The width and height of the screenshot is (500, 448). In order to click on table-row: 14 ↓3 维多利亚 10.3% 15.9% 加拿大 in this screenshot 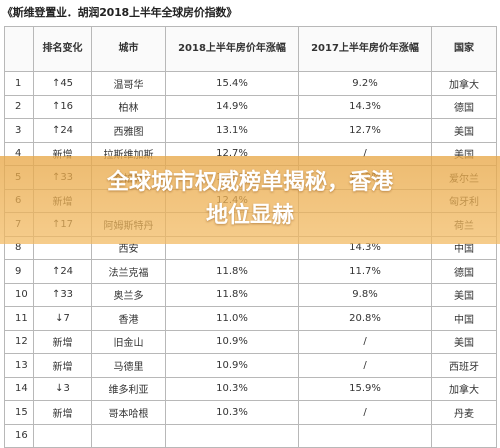, I will do `click(250, 388)`.